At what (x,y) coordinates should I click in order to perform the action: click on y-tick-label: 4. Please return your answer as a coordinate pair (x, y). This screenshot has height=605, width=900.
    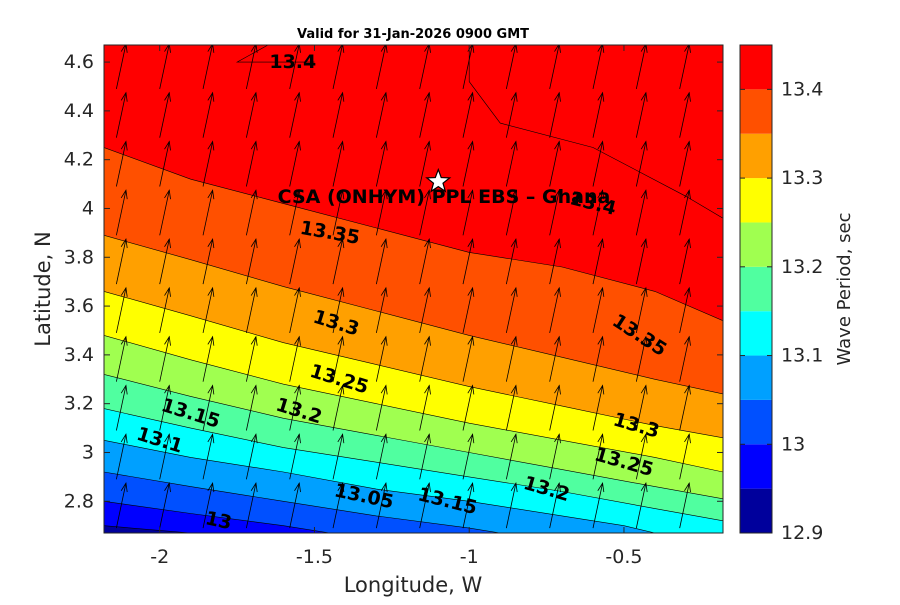
    Looking at the image, I should click on (88, 208).